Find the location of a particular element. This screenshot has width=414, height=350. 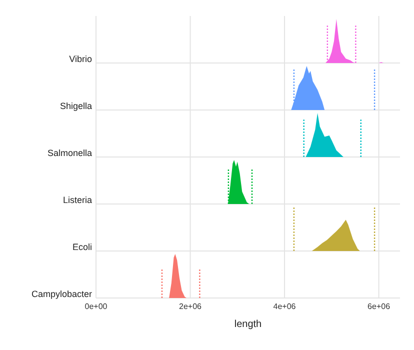

x-tick-label: 2e+06 is located at coordinates (190, 306).